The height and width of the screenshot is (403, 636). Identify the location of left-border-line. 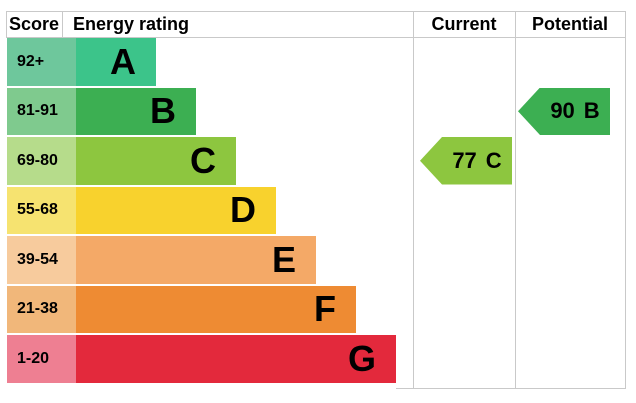
(6, 24).